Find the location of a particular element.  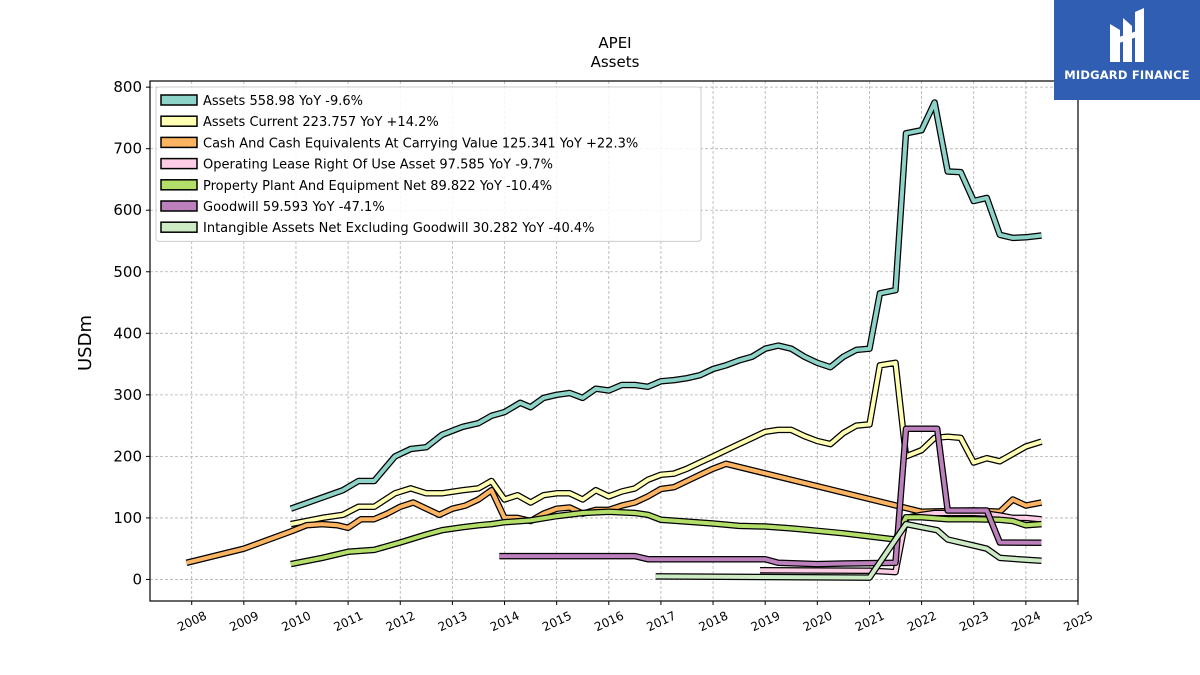

y-tick-label: 400 is located at coordinates (127, 333).